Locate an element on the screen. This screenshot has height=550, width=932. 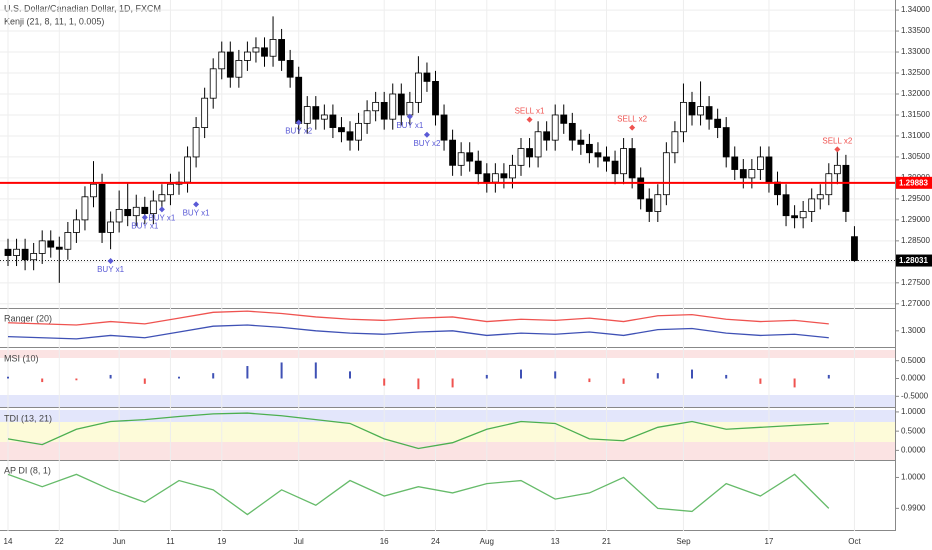
panel-title: TDI (13, 21) is located at coordinates (28, 418).